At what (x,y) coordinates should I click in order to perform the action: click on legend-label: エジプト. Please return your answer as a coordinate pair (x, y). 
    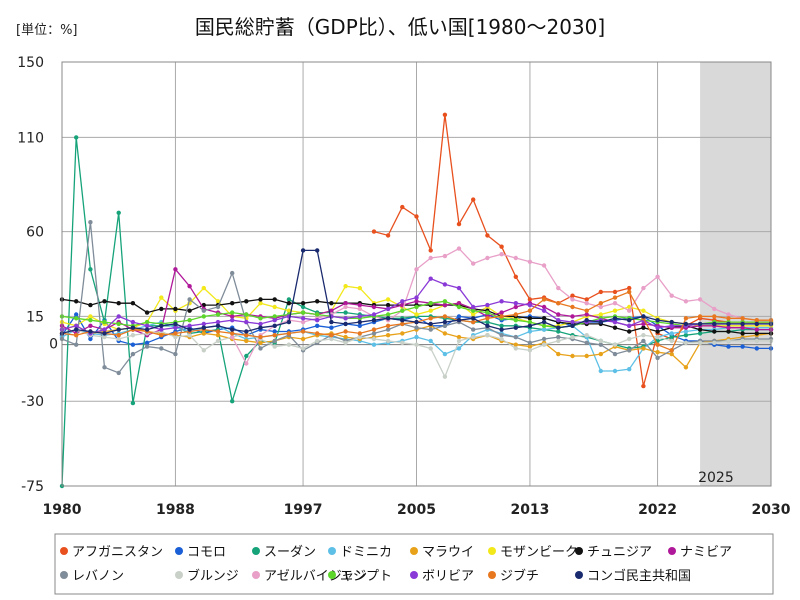
    Looking at the image, I should click on (366, 576).